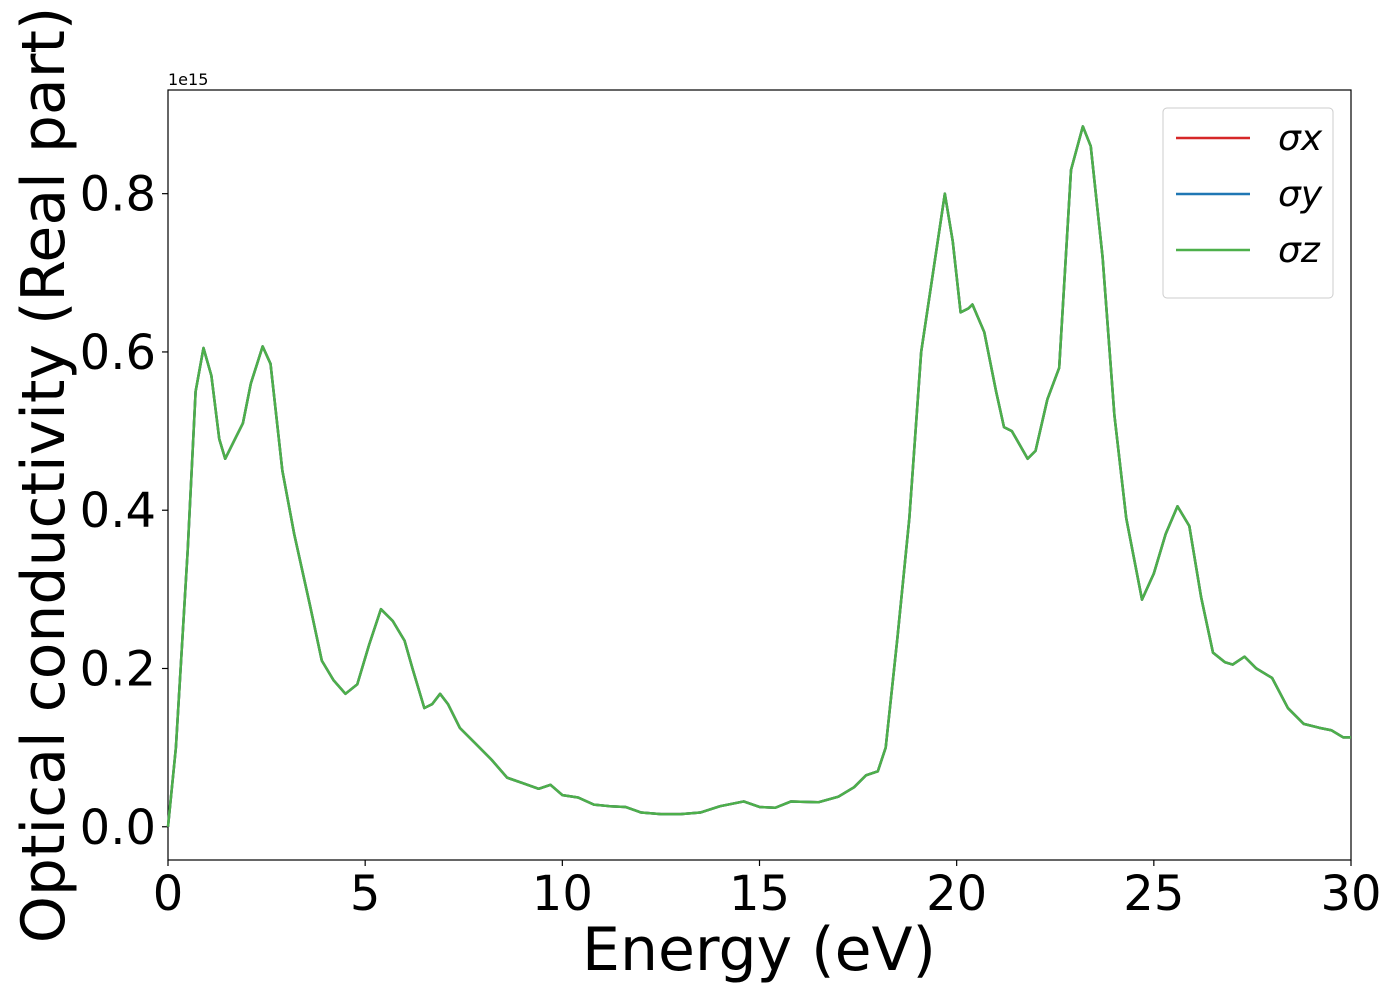  What do you see at coordinates (365, 894) in the screenshot?
I see `x-tick-label: 5` at bounding box center [365, 894].